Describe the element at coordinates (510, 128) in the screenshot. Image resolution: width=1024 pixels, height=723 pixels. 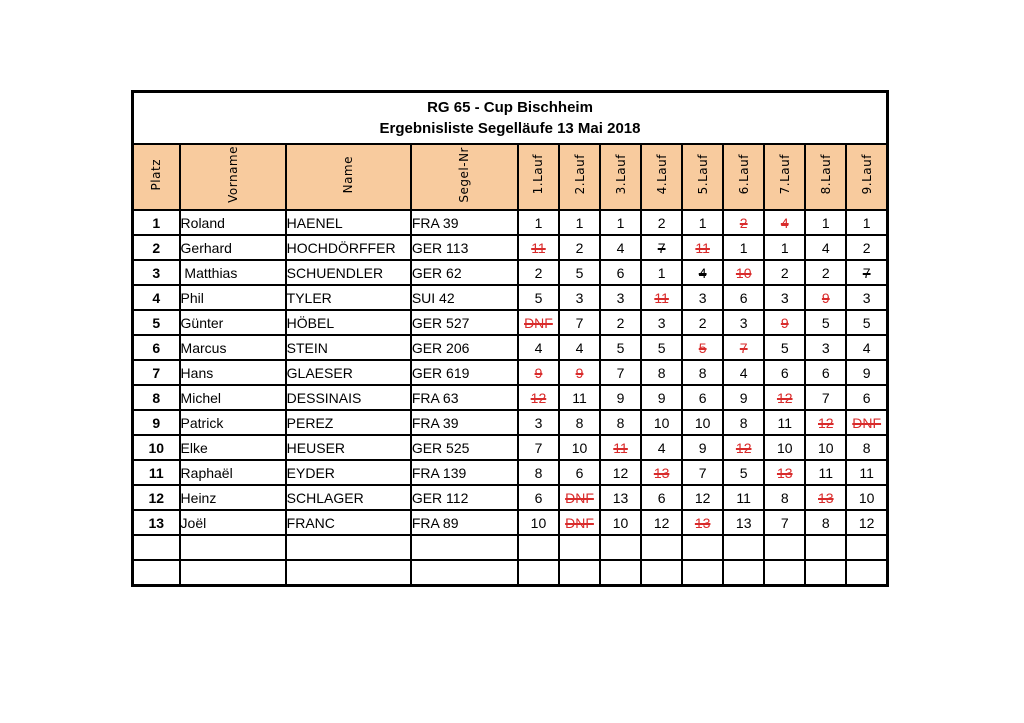
I see `title-line-2: Ergebnisliste Segelläufe 13 Mai 2018` at that location.